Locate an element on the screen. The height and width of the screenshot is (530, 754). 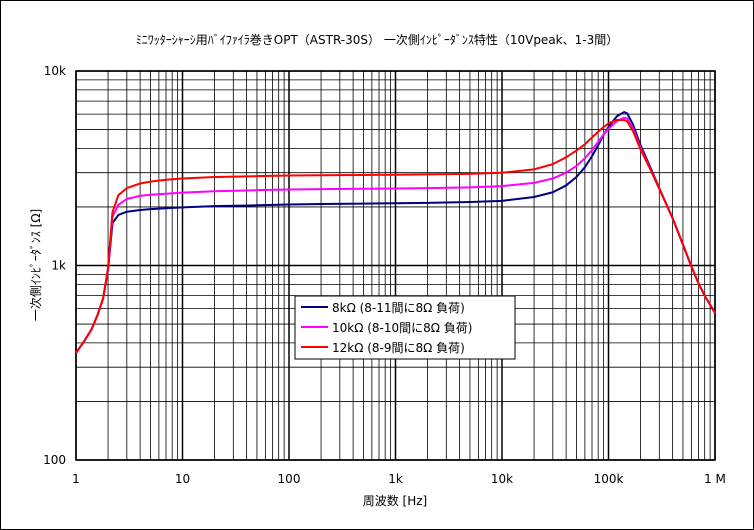
y-axis-label: 一次側ｲﾝﾋﾟｰﾀﾞﾝｽ [Ω] is located at coordinates (36, 265).